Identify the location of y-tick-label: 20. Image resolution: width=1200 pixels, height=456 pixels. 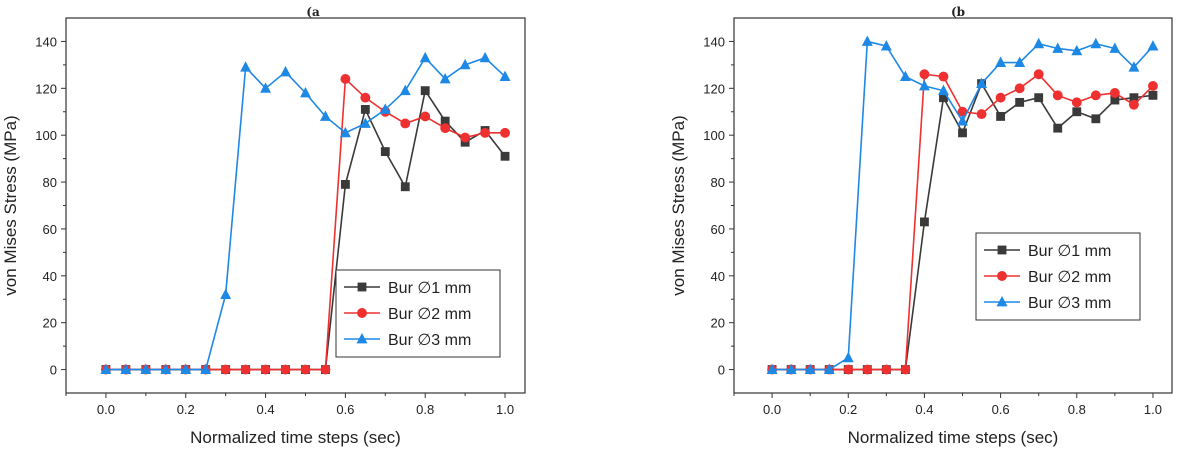
(50, 323).